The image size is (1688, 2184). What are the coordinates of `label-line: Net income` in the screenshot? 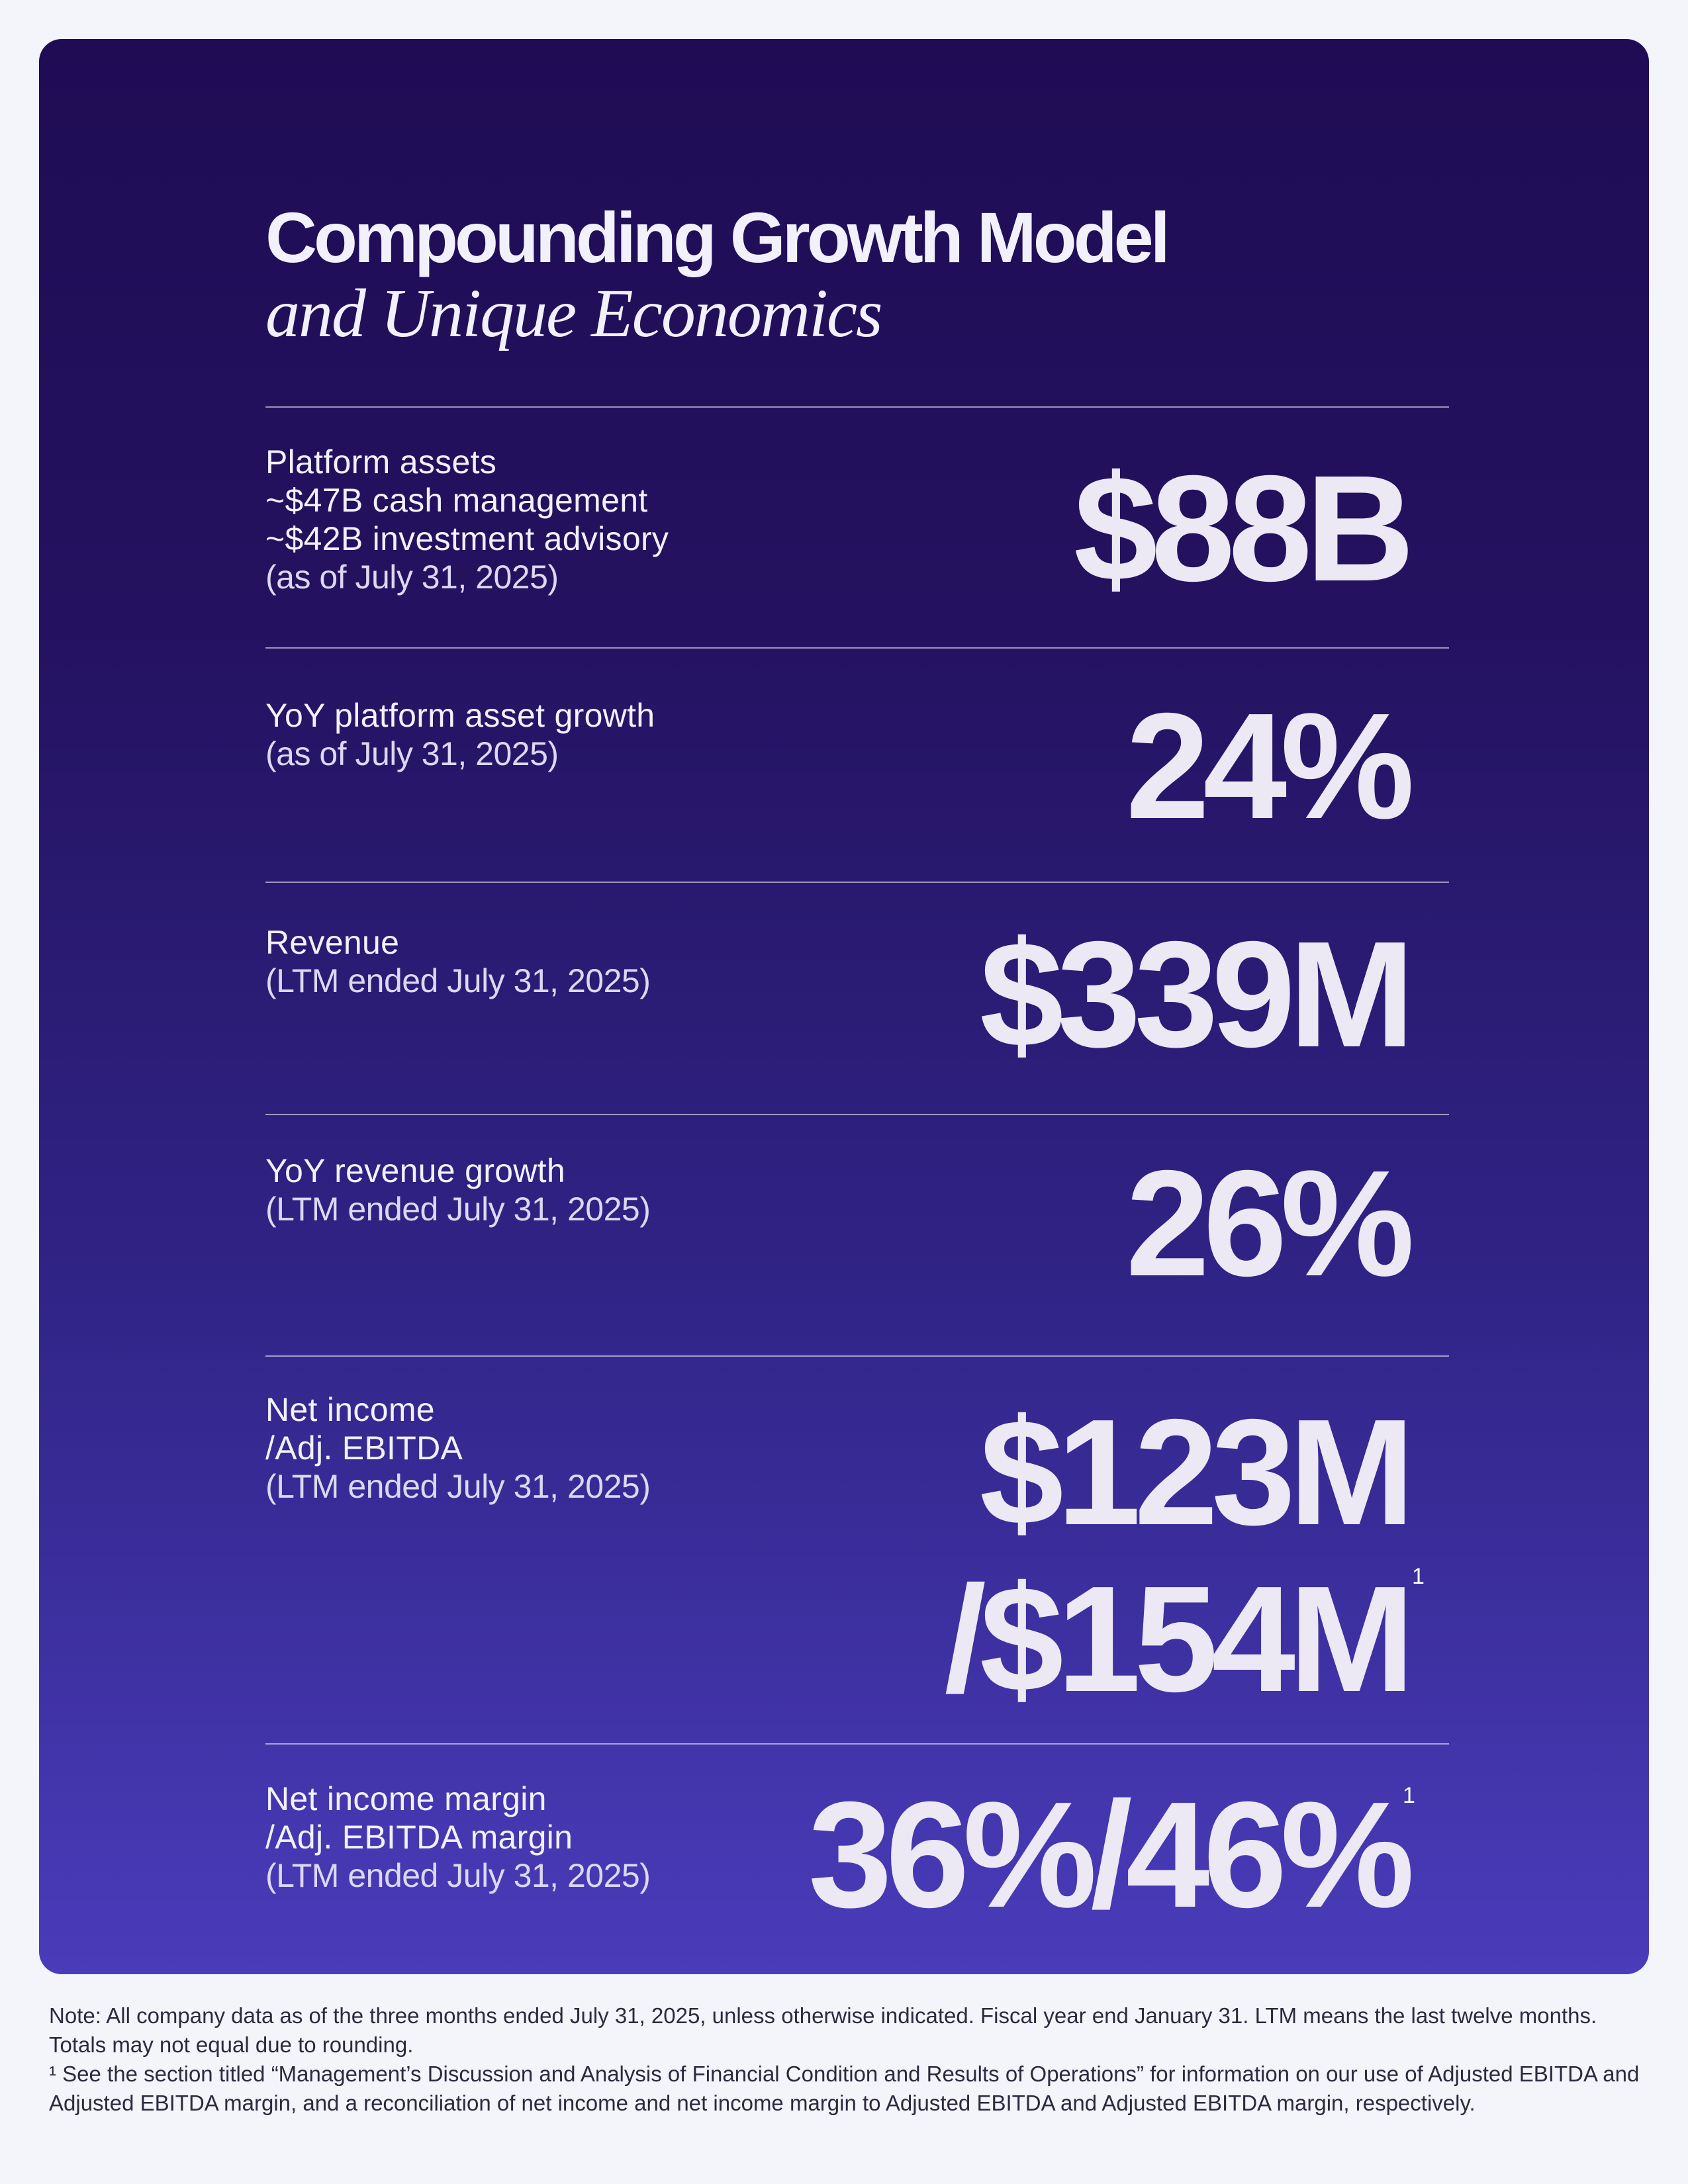 It's located at (350, 1410).